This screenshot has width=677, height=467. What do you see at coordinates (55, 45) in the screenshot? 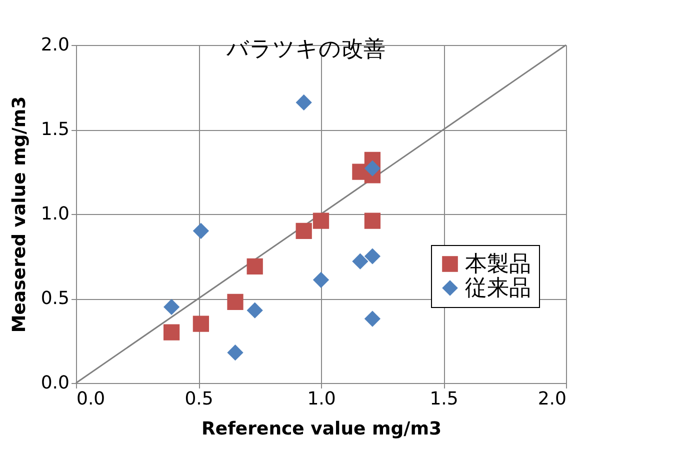
I see `y-tick-label: 2.0` at bounding box center [55, 45].